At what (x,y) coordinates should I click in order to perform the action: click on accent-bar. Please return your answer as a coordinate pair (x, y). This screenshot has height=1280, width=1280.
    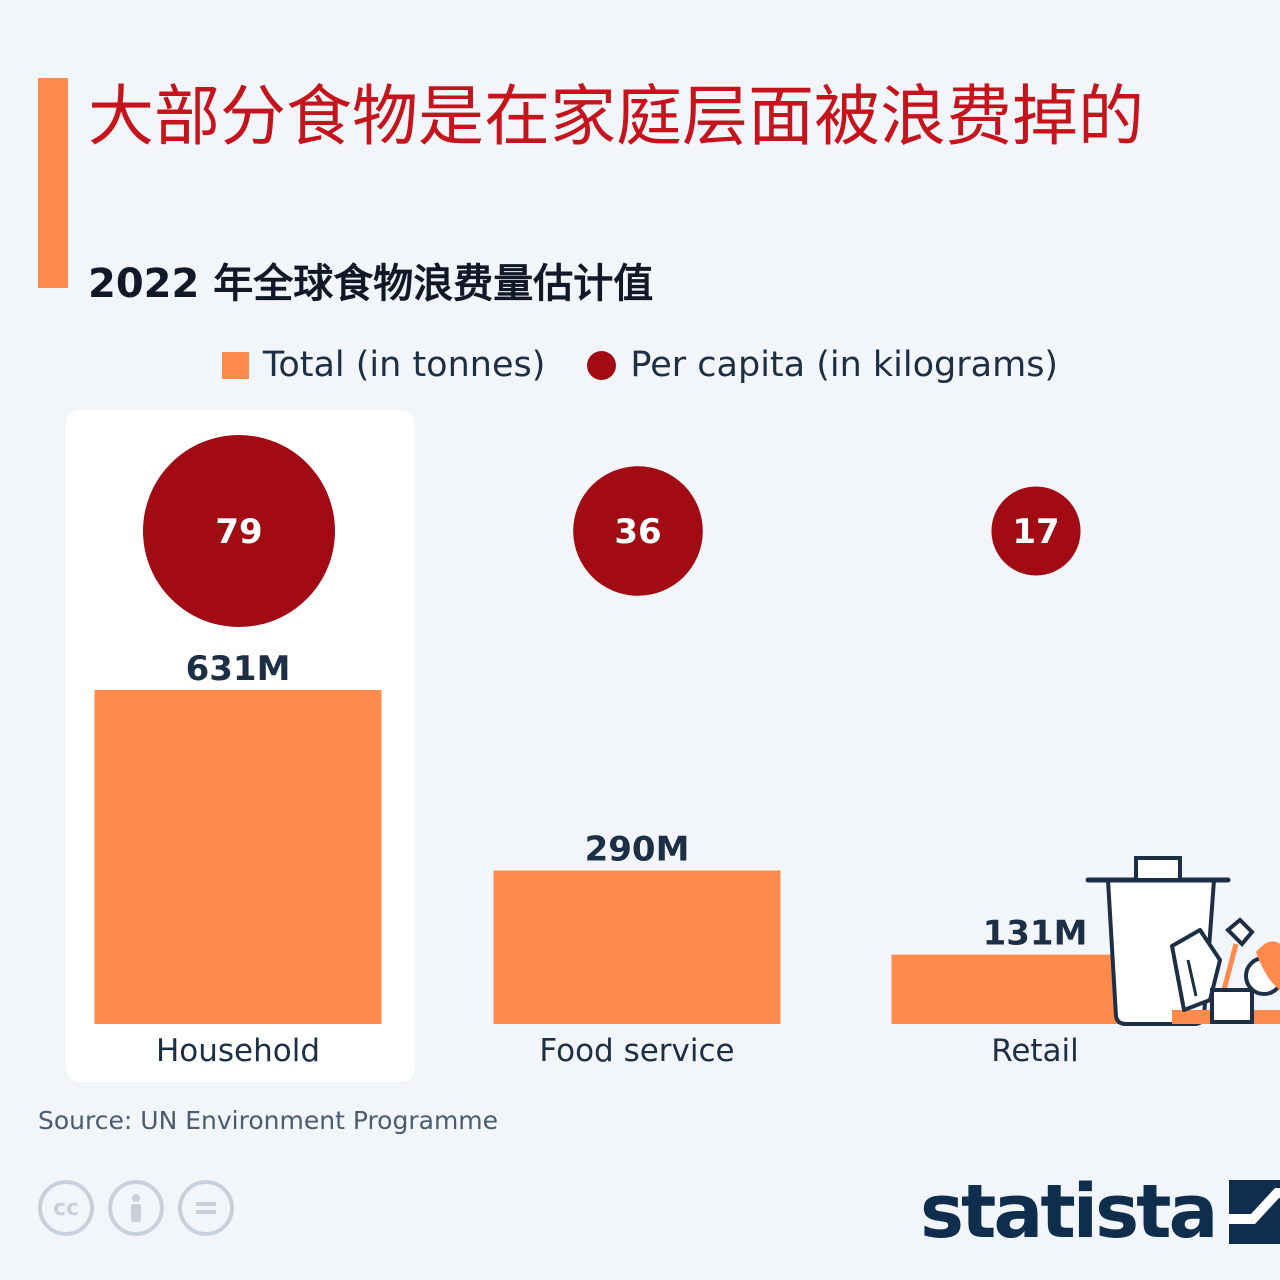
    Looking at the image, I should click on (53, 183).